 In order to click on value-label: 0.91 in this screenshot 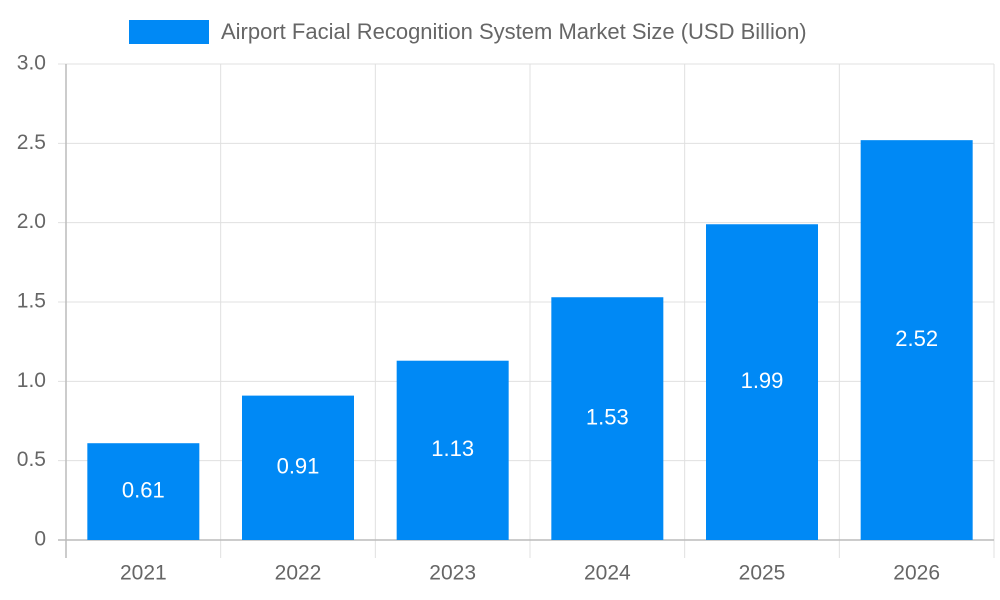, I will do `click(298, 466)`.